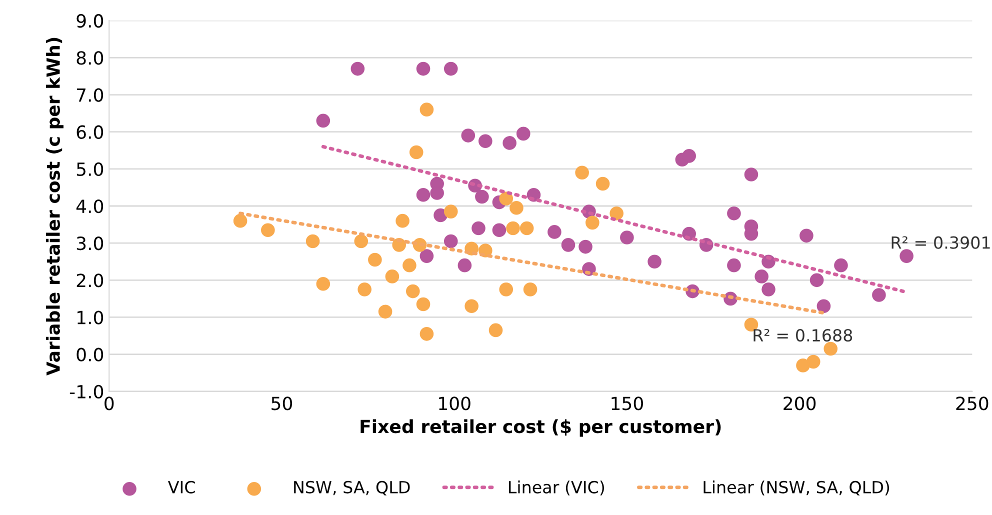 The image size is (992, 515). I want to click on x-tick-label: 200, so click(800, 403).